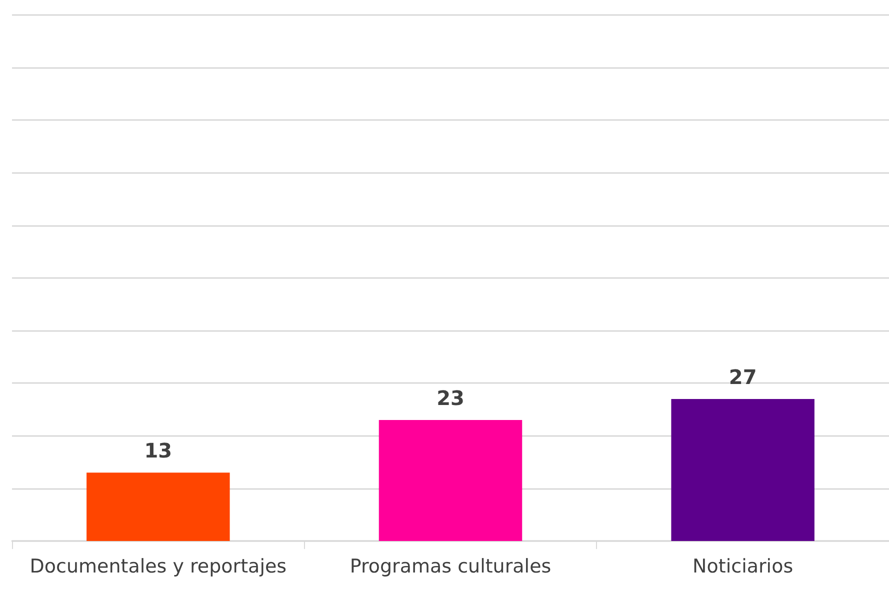 The height and width of the screenshot is (590, 889). I want to click on x-tick-label: Documentales y reportajes, so click(158, 567).